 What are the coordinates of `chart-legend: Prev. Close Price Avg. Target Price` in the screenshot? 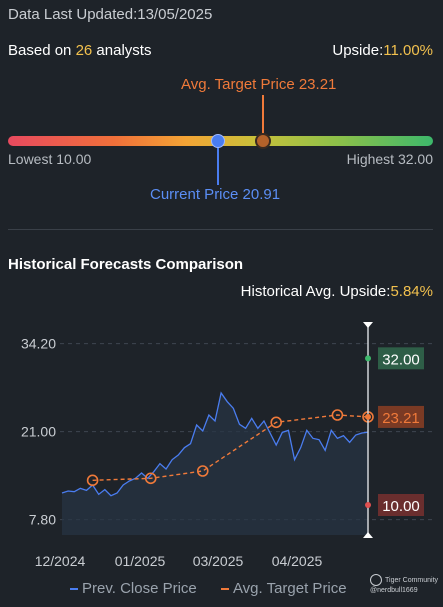 It's located at (218, 588).